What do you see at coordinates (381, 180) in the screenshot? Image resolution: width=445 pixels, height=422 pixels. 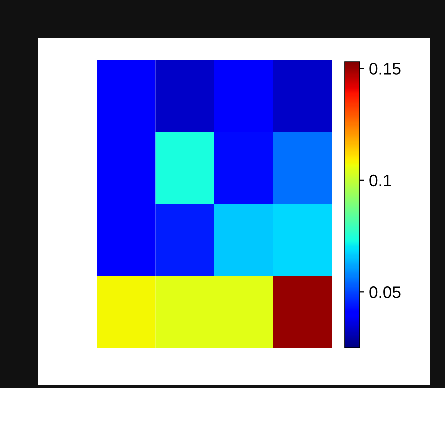 I see `color-bar-label: 0.1` at bounding box center [381, 180].